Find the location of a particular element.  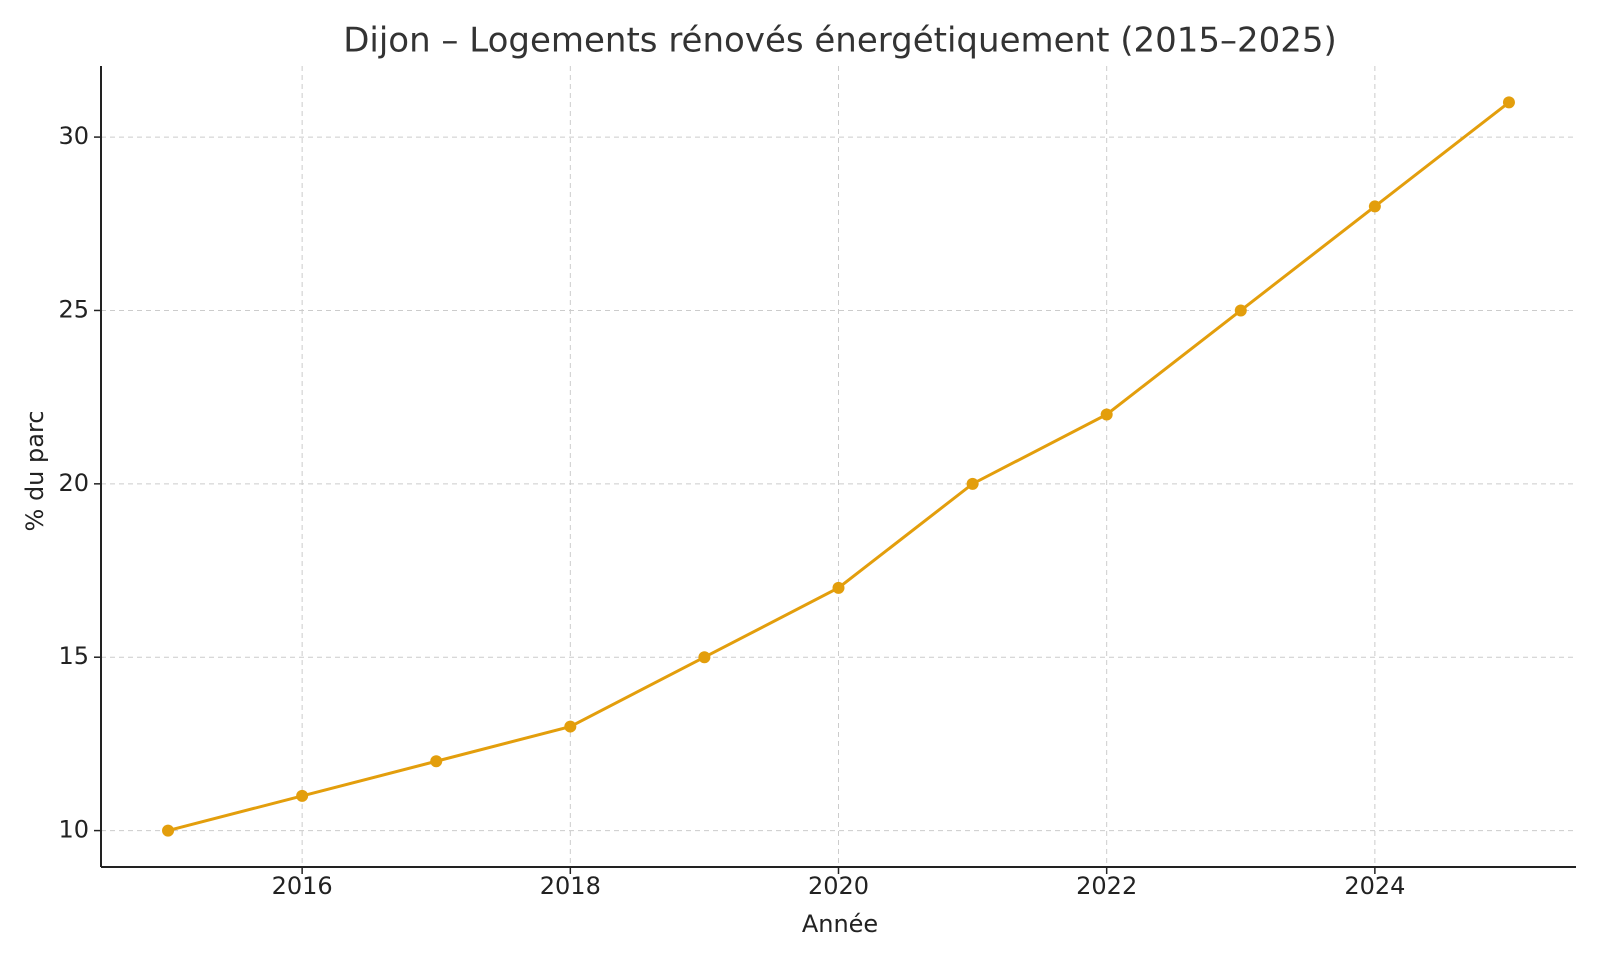

x-tick-label: 2018 is located at coordinates (570, 886).